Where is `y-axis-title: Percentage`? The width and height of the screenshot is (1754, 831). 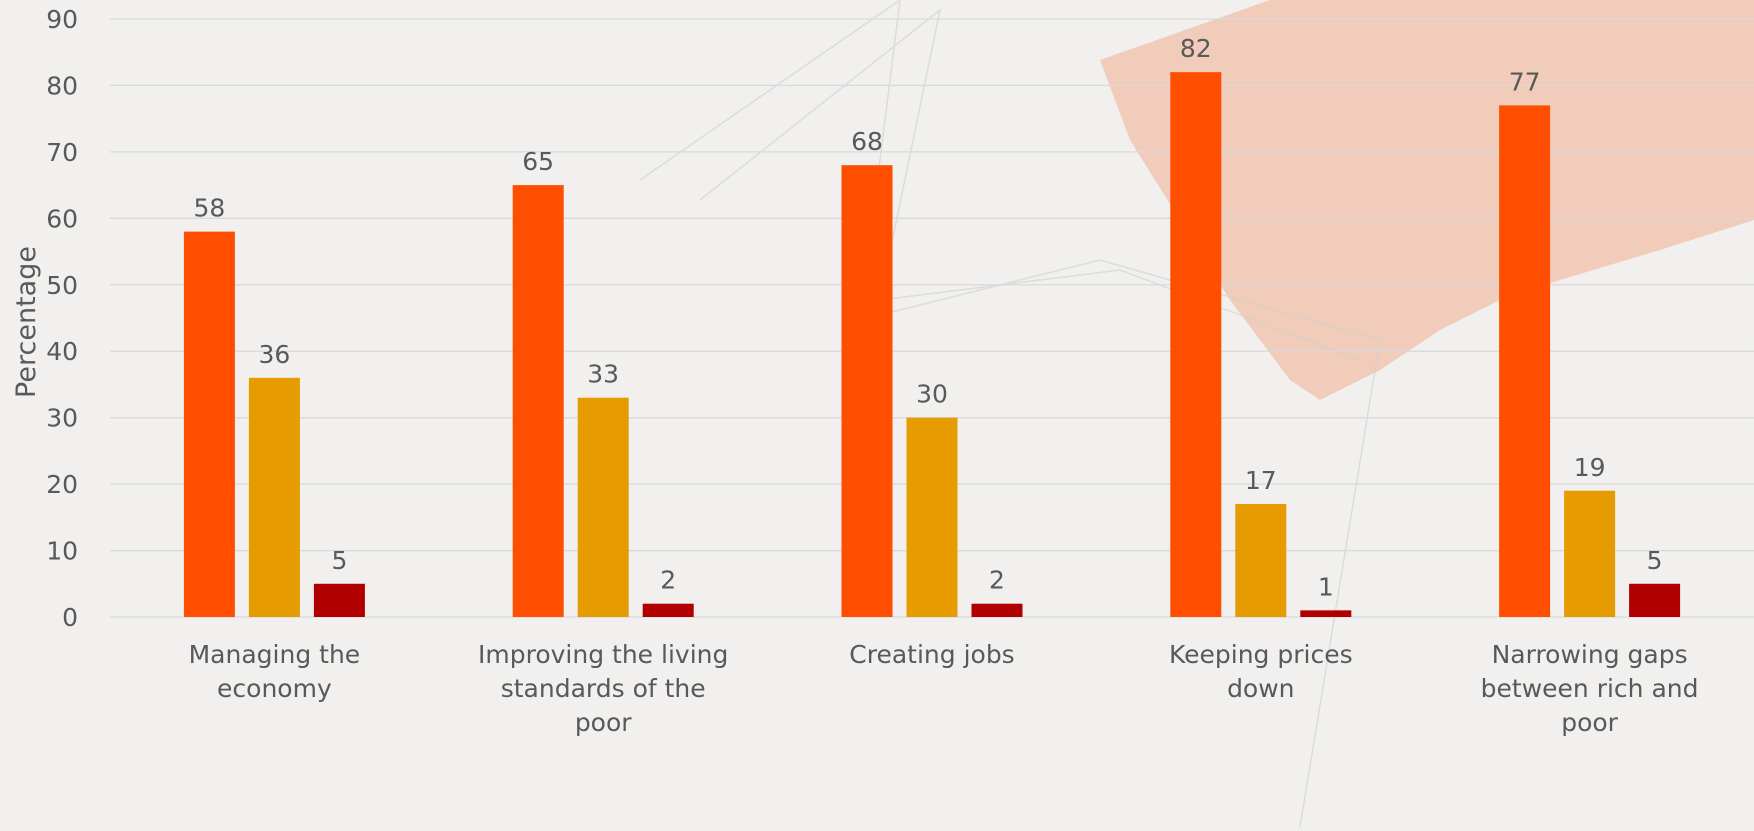 y-axis-title: Percentage is located at coordinates (26, 322).